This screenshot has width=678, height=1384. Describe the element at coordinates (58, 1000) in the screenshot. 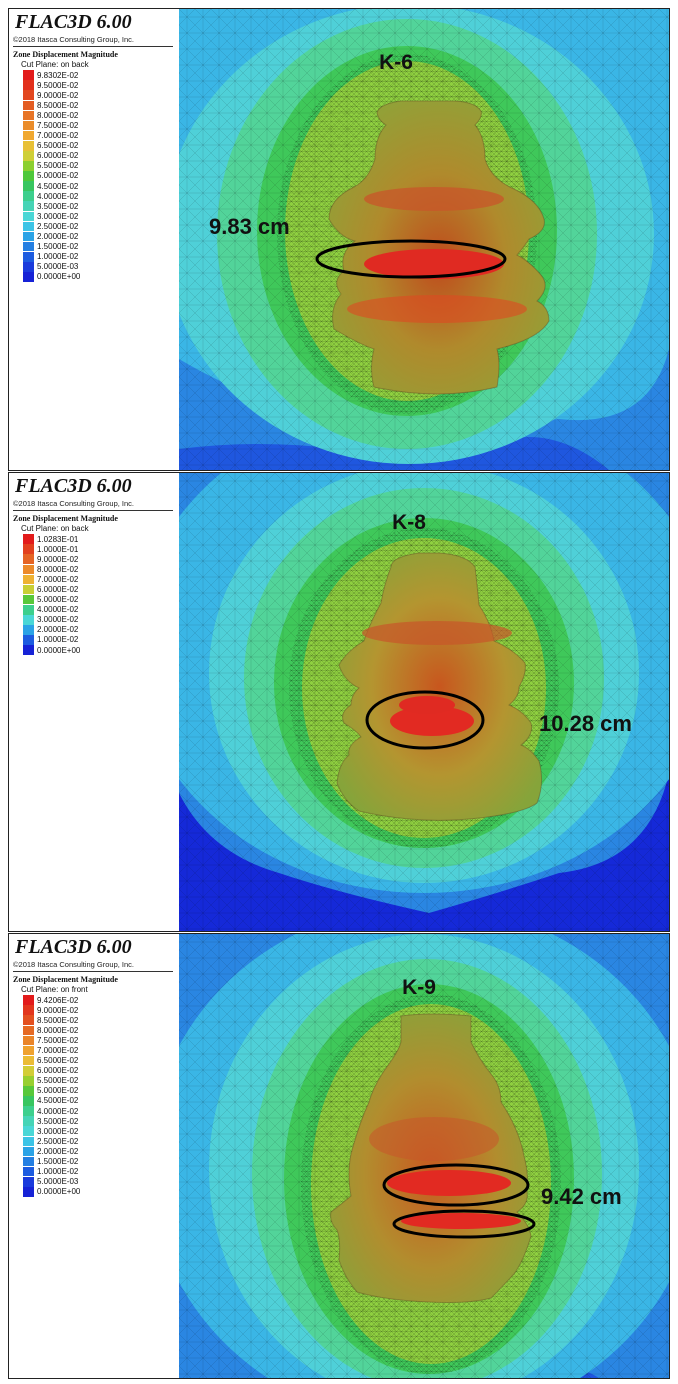

I see `legend-value: 9.4206E-02` at that location.